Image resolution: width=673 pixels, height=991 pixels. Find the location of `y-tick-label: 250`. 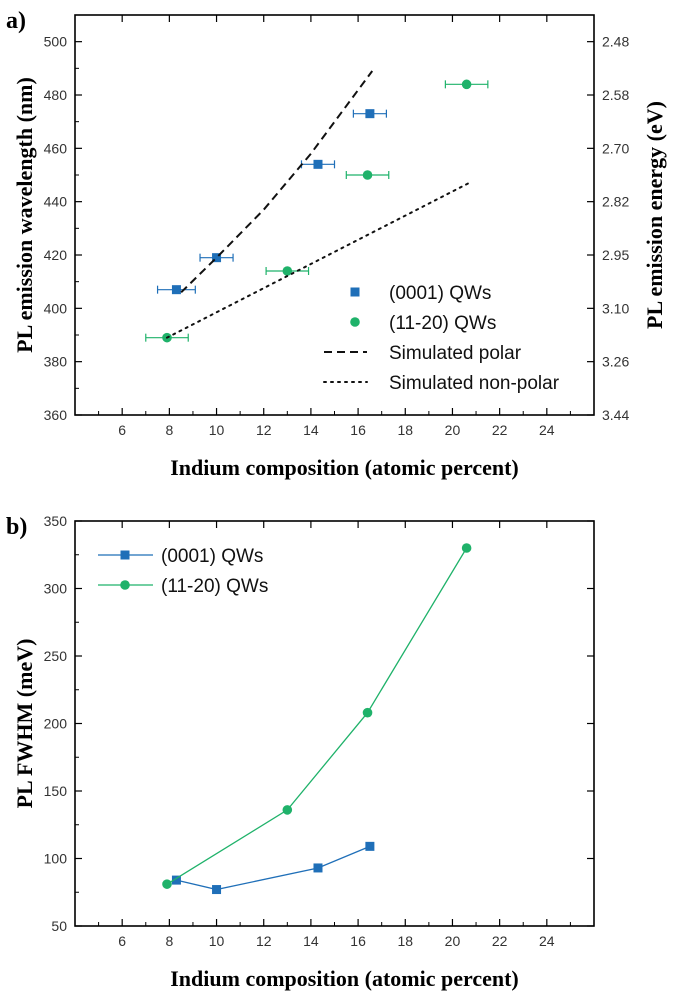

y-tick-label: 250 is located at coordinates (56, 656).